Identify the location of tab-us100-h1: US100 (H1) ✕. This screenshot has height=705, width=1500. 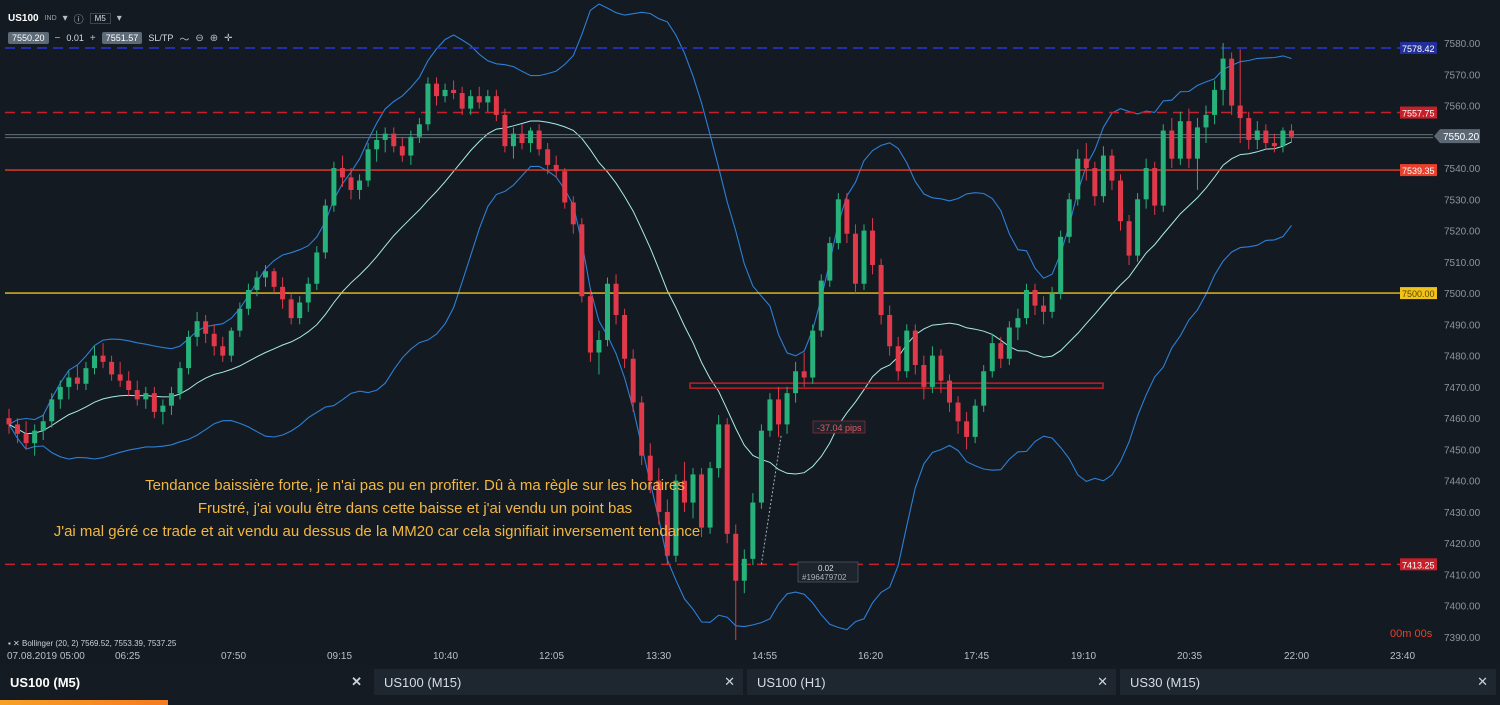
(931, 682).